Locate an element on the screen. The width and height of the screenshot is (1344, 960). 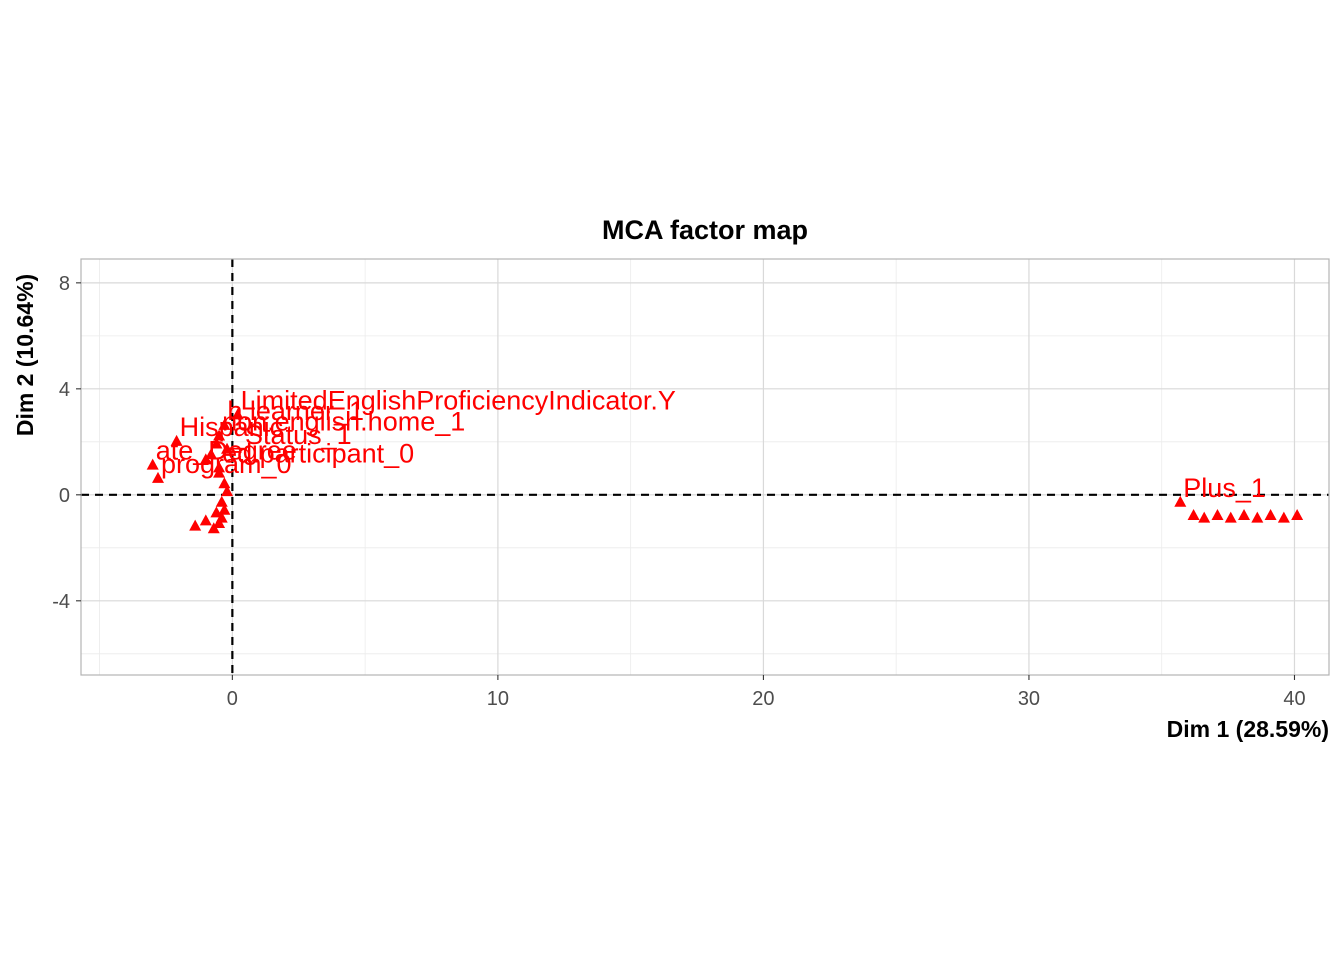
chart-title: MCA factor map is located at coordinates (705, 230).